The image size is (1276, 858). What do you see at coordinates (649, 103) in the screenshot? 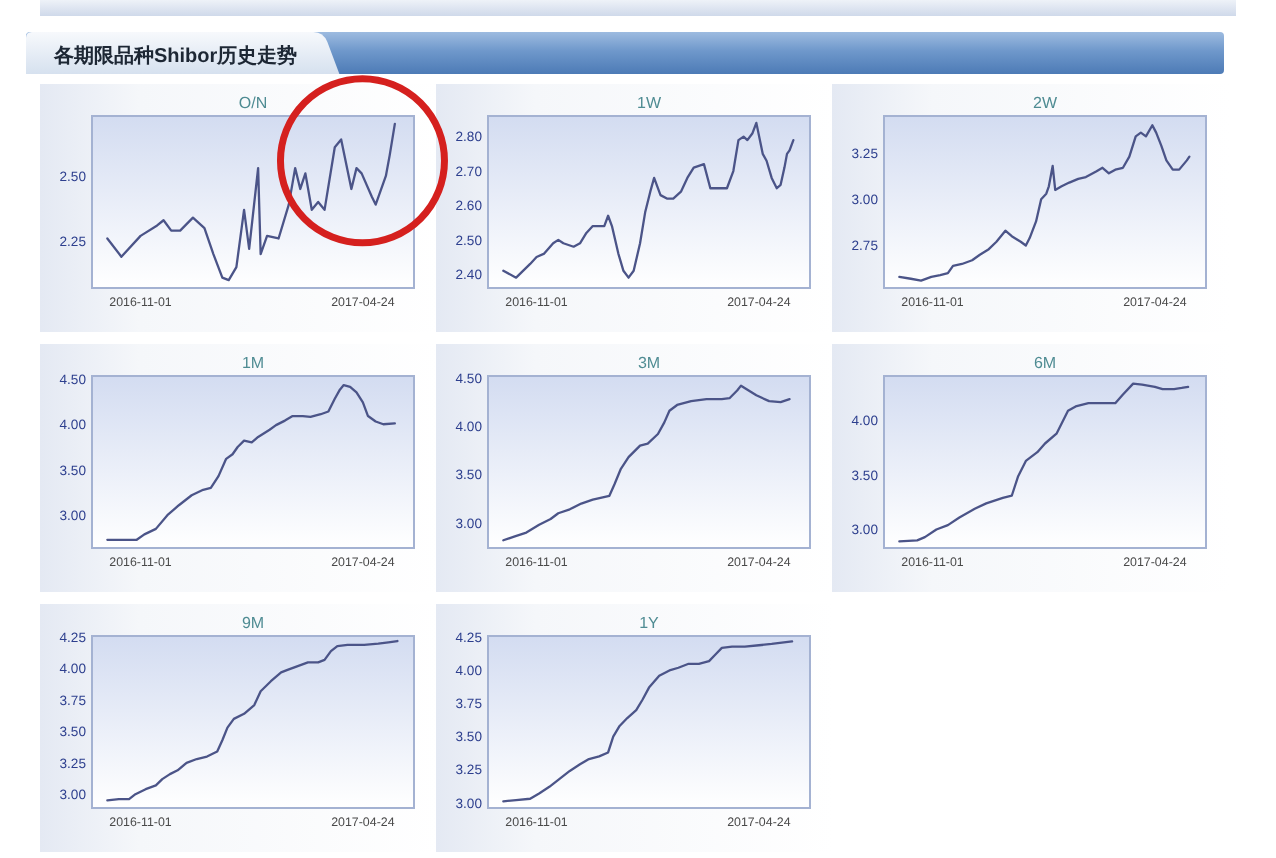
I see `chart-title: 1W` at bounding box center [649, 103].